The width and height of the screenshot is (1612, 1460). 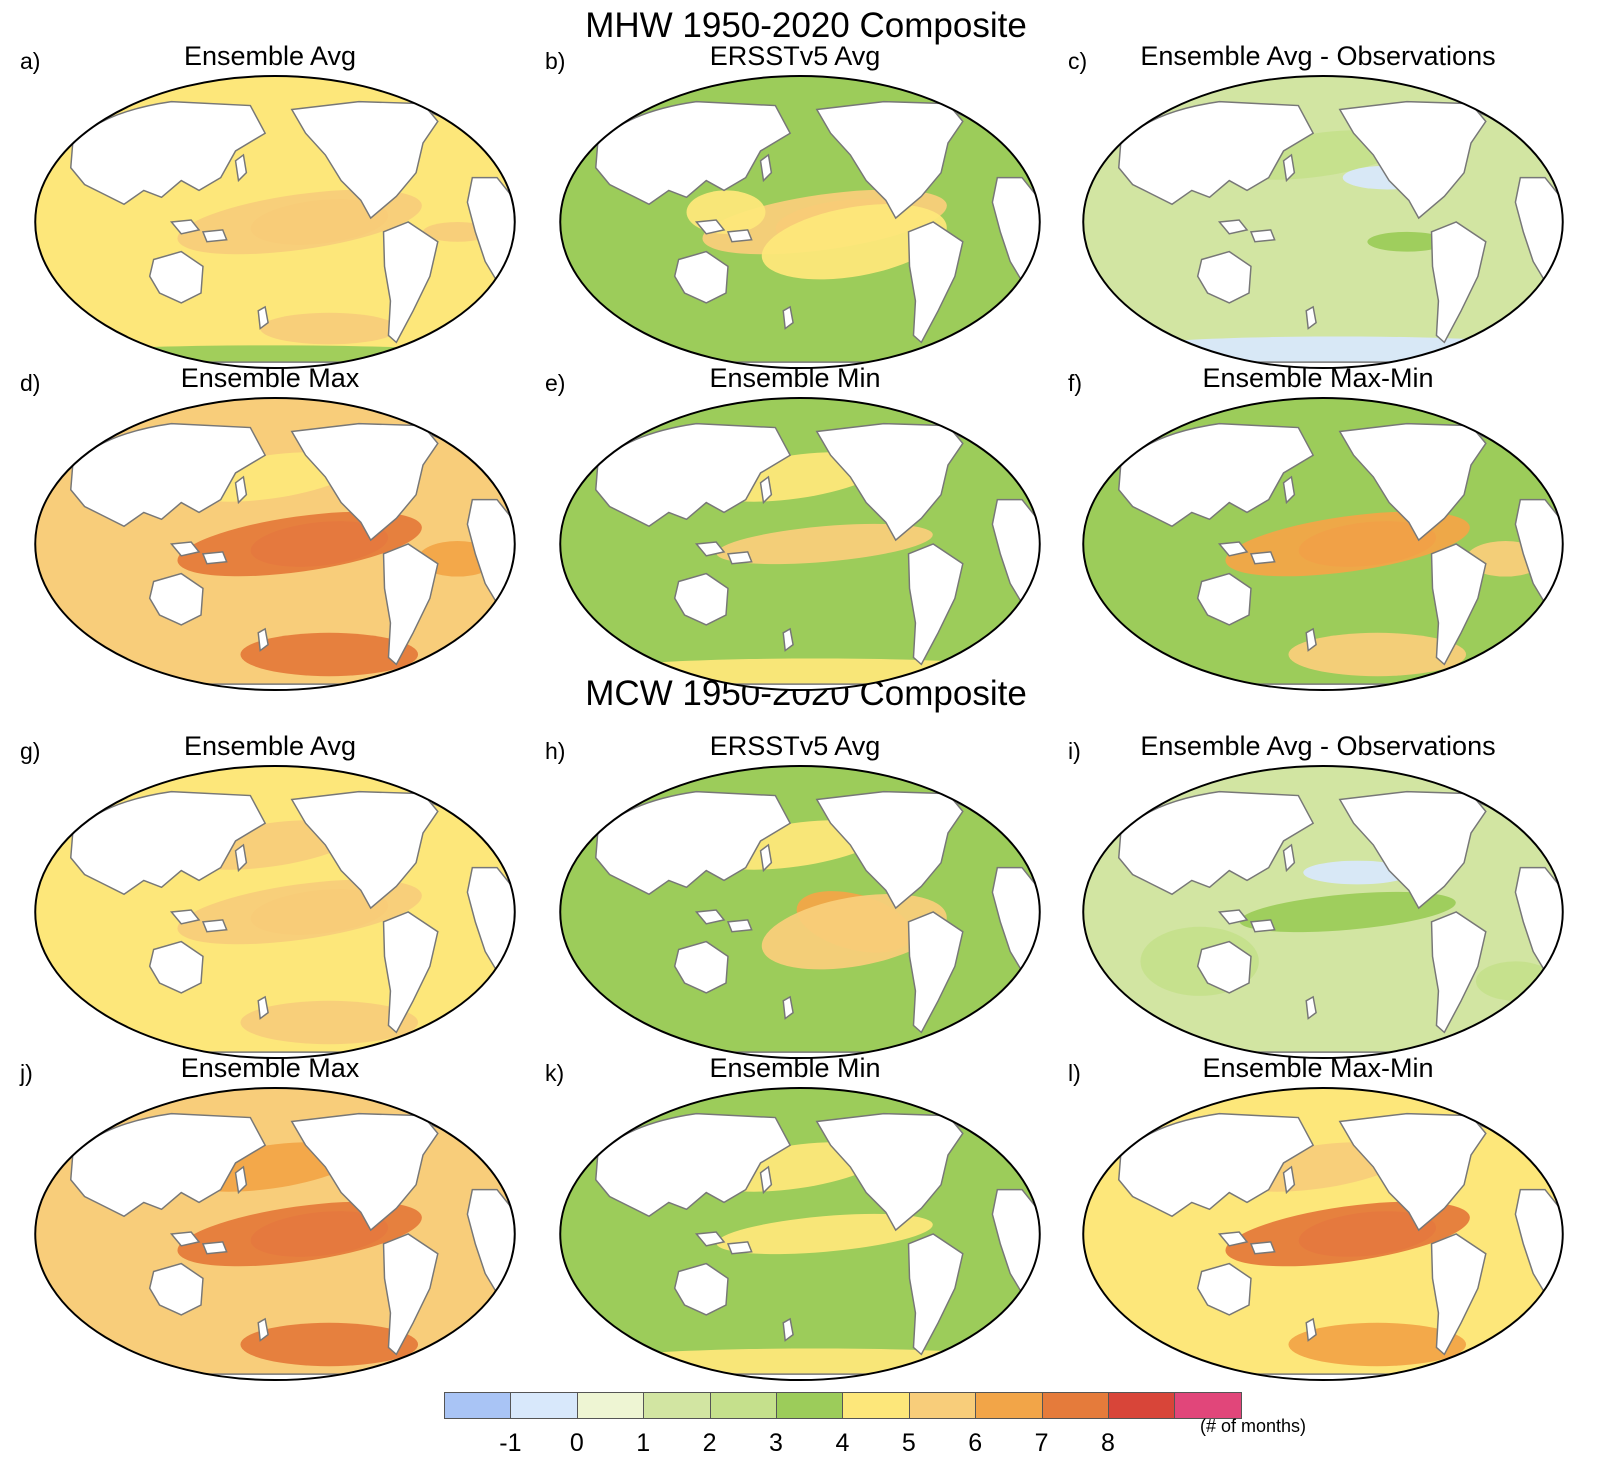 I want to click on panel-title: Ensemble Avg, so click(x=270, y=746).